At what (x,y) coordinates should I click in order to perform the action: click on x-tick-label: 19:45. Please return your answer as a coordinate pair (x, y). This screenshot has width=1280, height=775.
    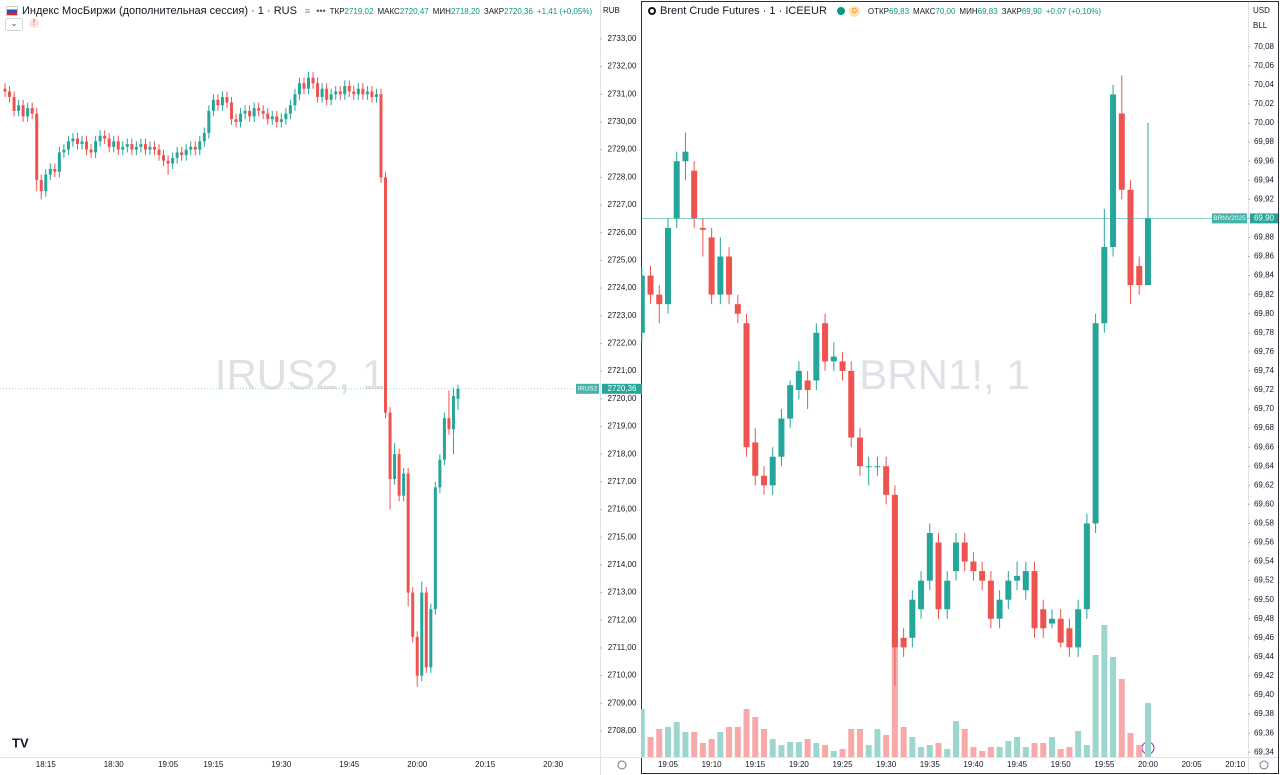
    Looking at the image, I should click on (349, 764).